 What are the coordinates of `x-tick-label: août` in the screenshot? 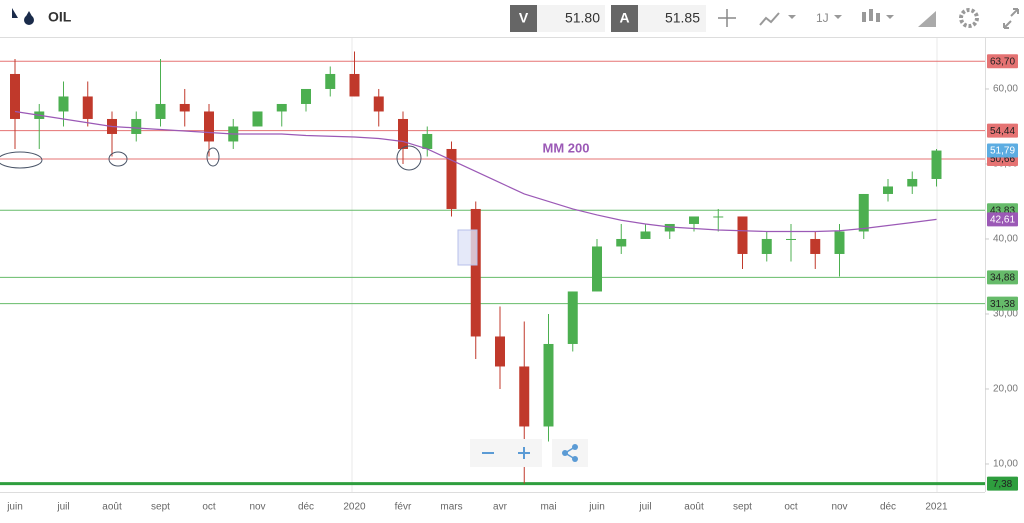 It's located at (694, 507).